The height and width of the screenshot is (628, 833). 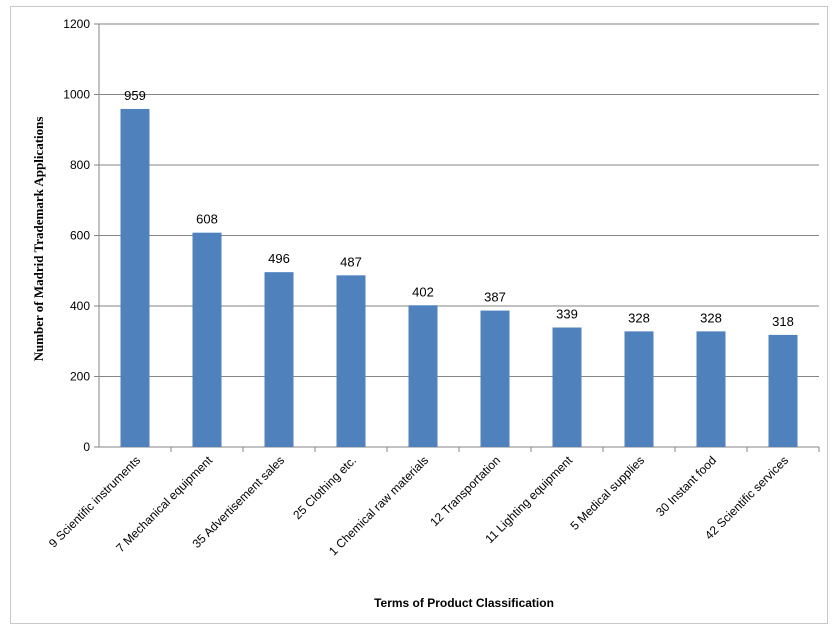 What do you see at coordinates (567, 314) in the screenshot?
I see `data-label: 339` at bounding box center [567, 314].